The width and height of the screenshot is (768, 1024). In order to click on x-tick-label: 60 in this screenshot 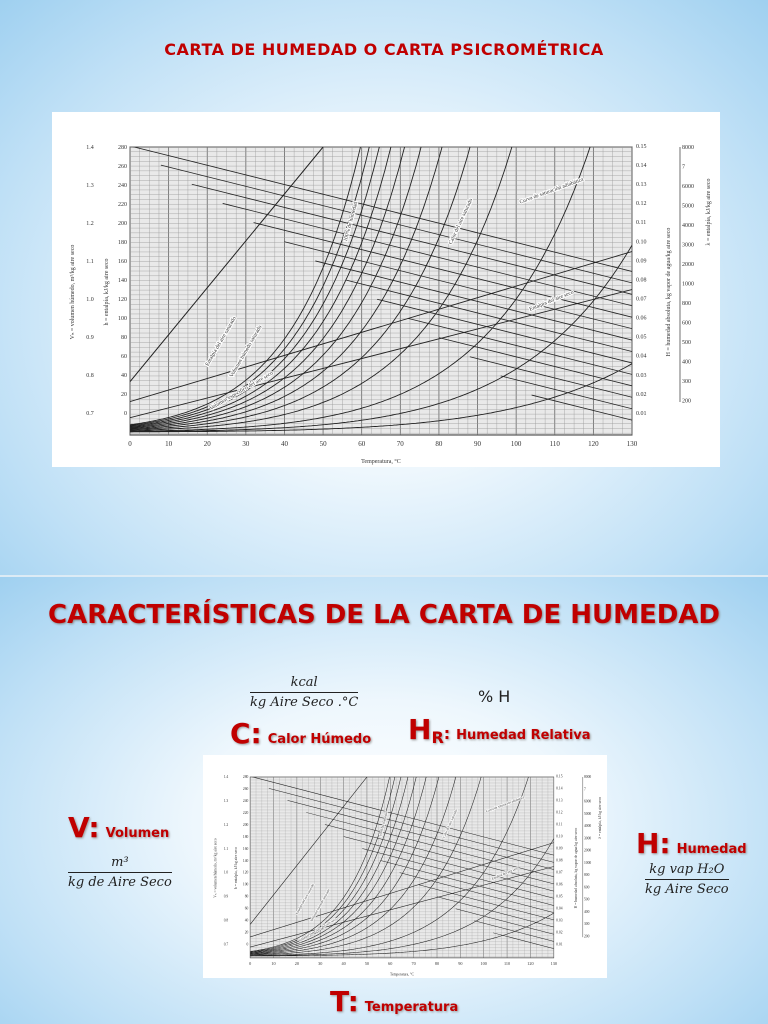, I will do `click(390, 963)`.